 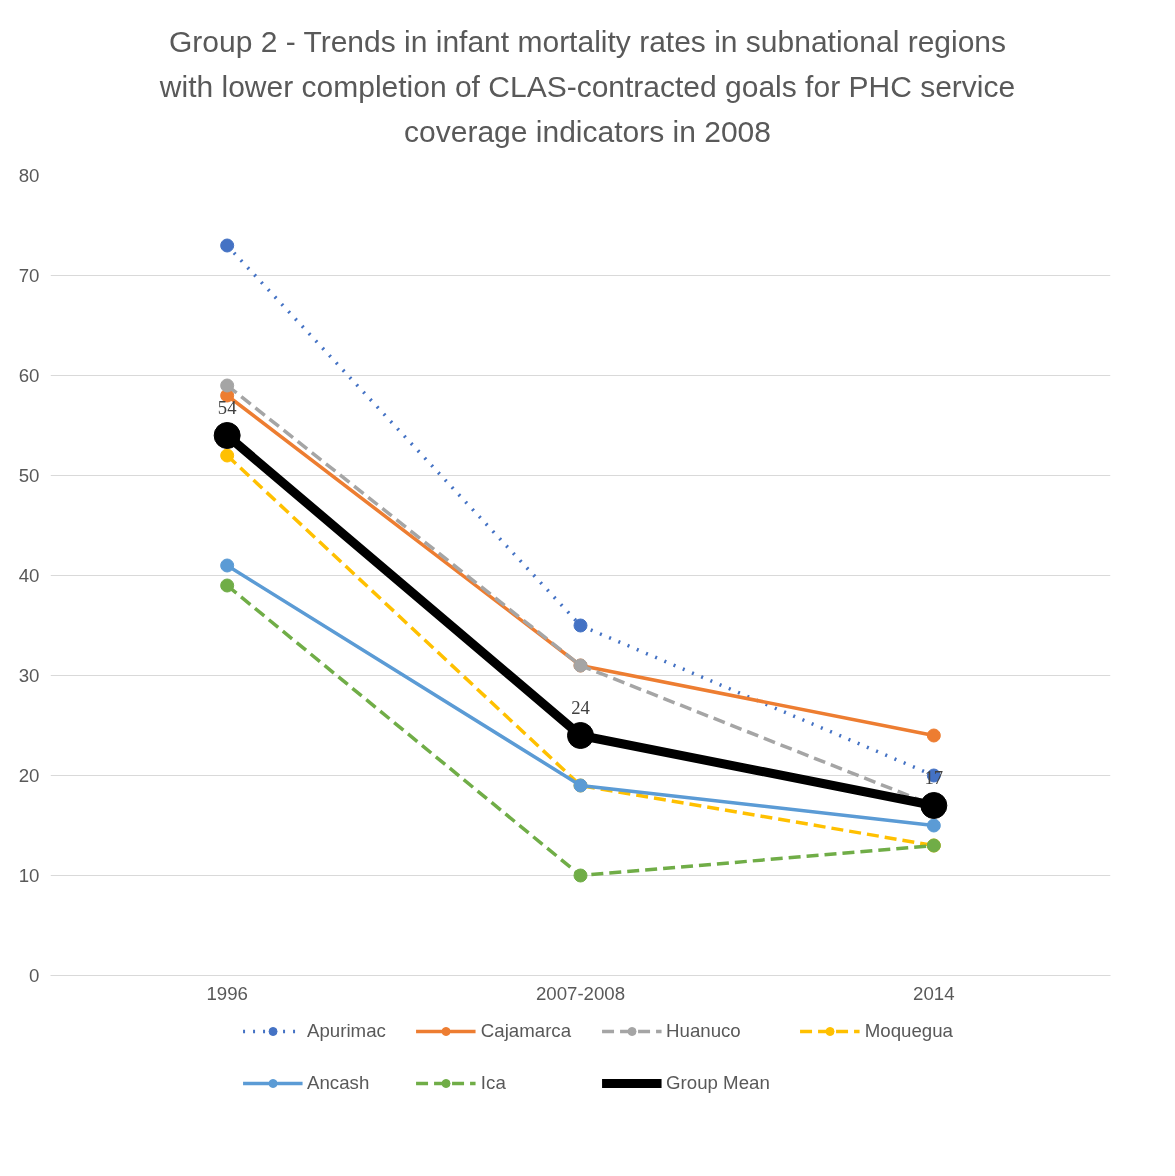 I want to click on y-tick-label: 0, so click(x=34, y=975).